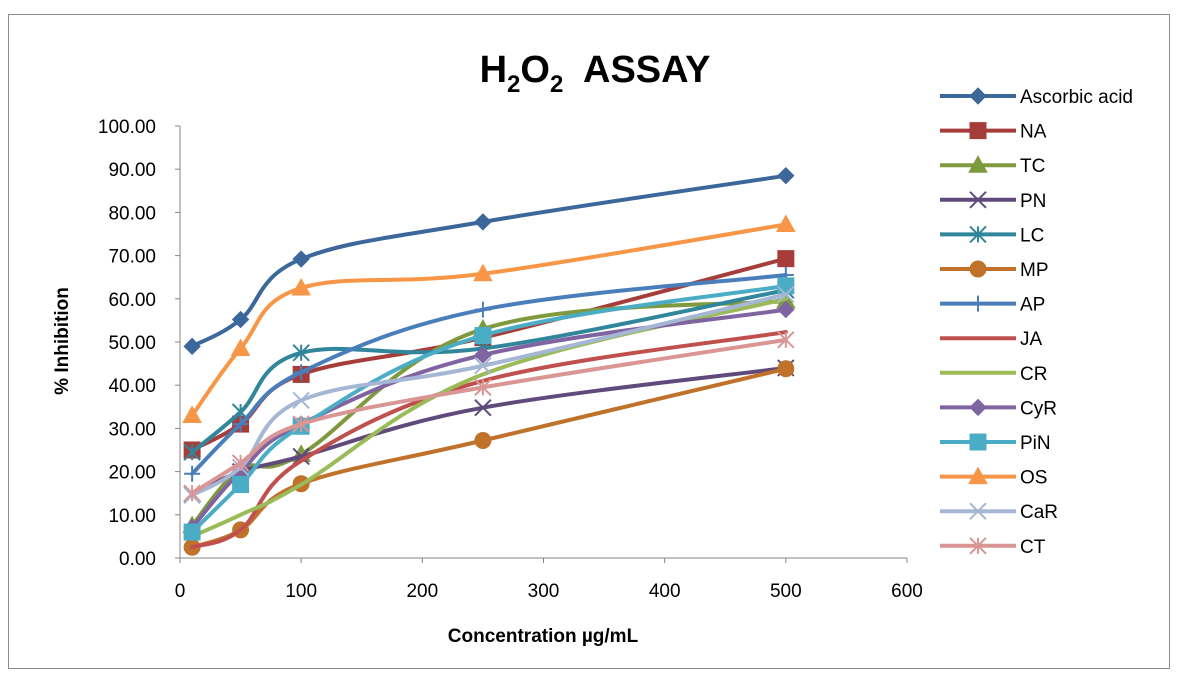 The width and height of the screenshot is (1177, 675). What do you see at coordinates (137, 559) in the screenshot?
I see `y-tick-label: 0.00` at bounding box center [137, 559].